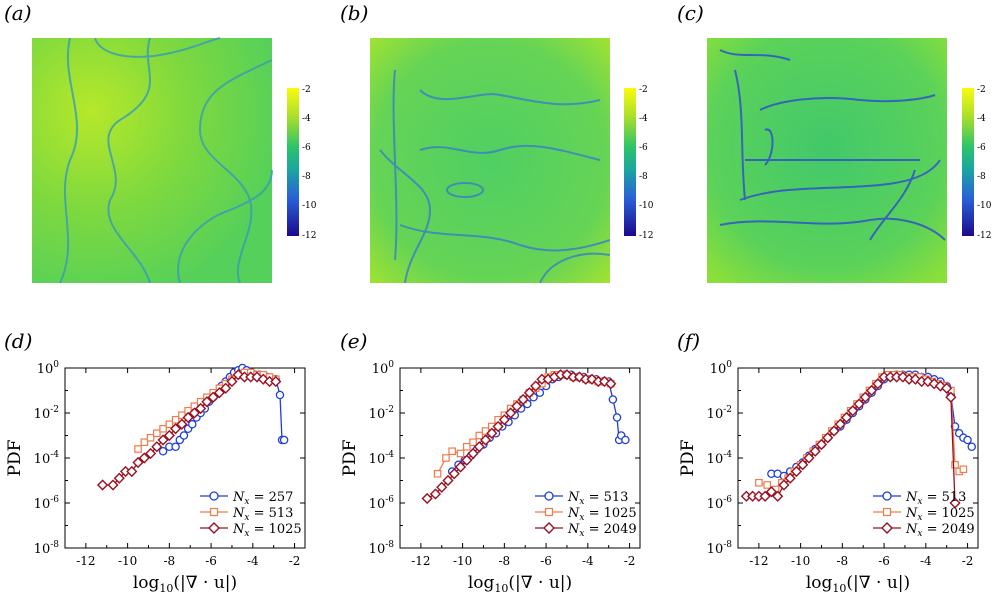 This screenshot has height=598, width=996. Describe the element at coordinates (309, 206) in the screenshot. I see `cb-a-tick-4: -10` at that location.